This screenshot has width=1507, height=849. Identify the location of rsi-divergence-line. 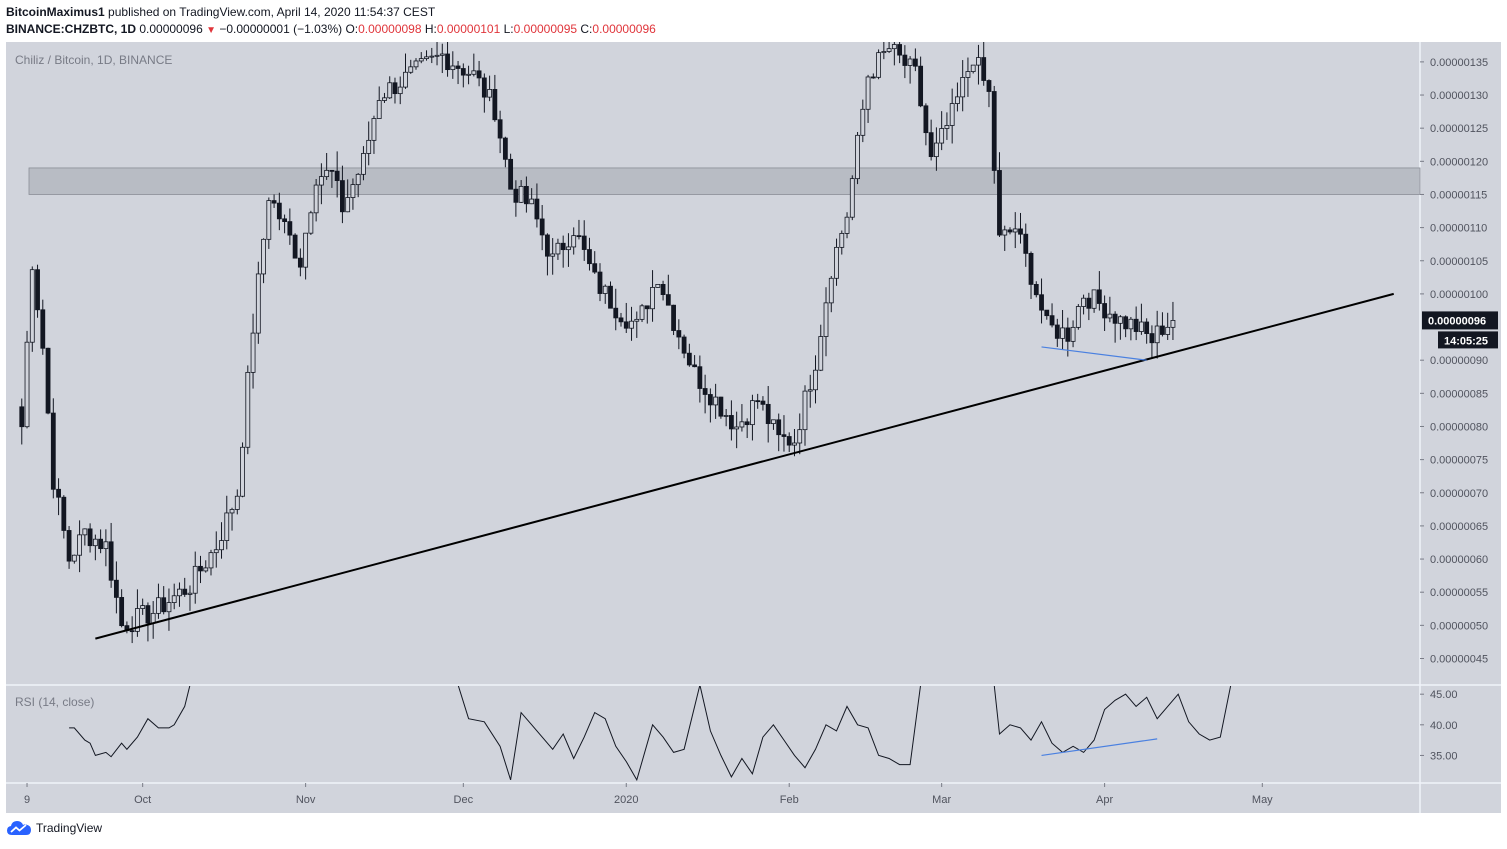
(1099, 747).